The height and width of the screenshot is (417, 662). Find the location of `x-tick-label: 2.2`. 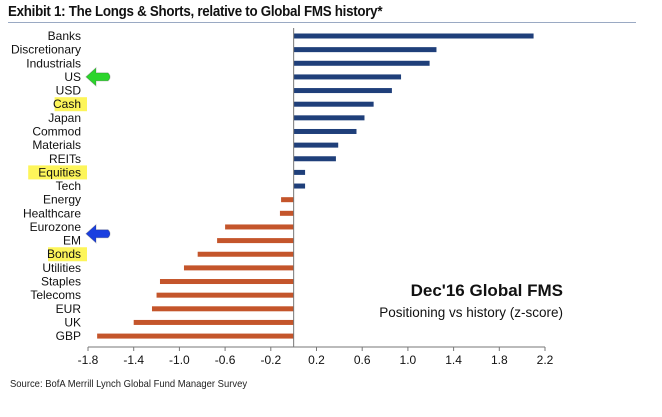

x-tick-label: 2.2 is located at coordinates (545, 360).